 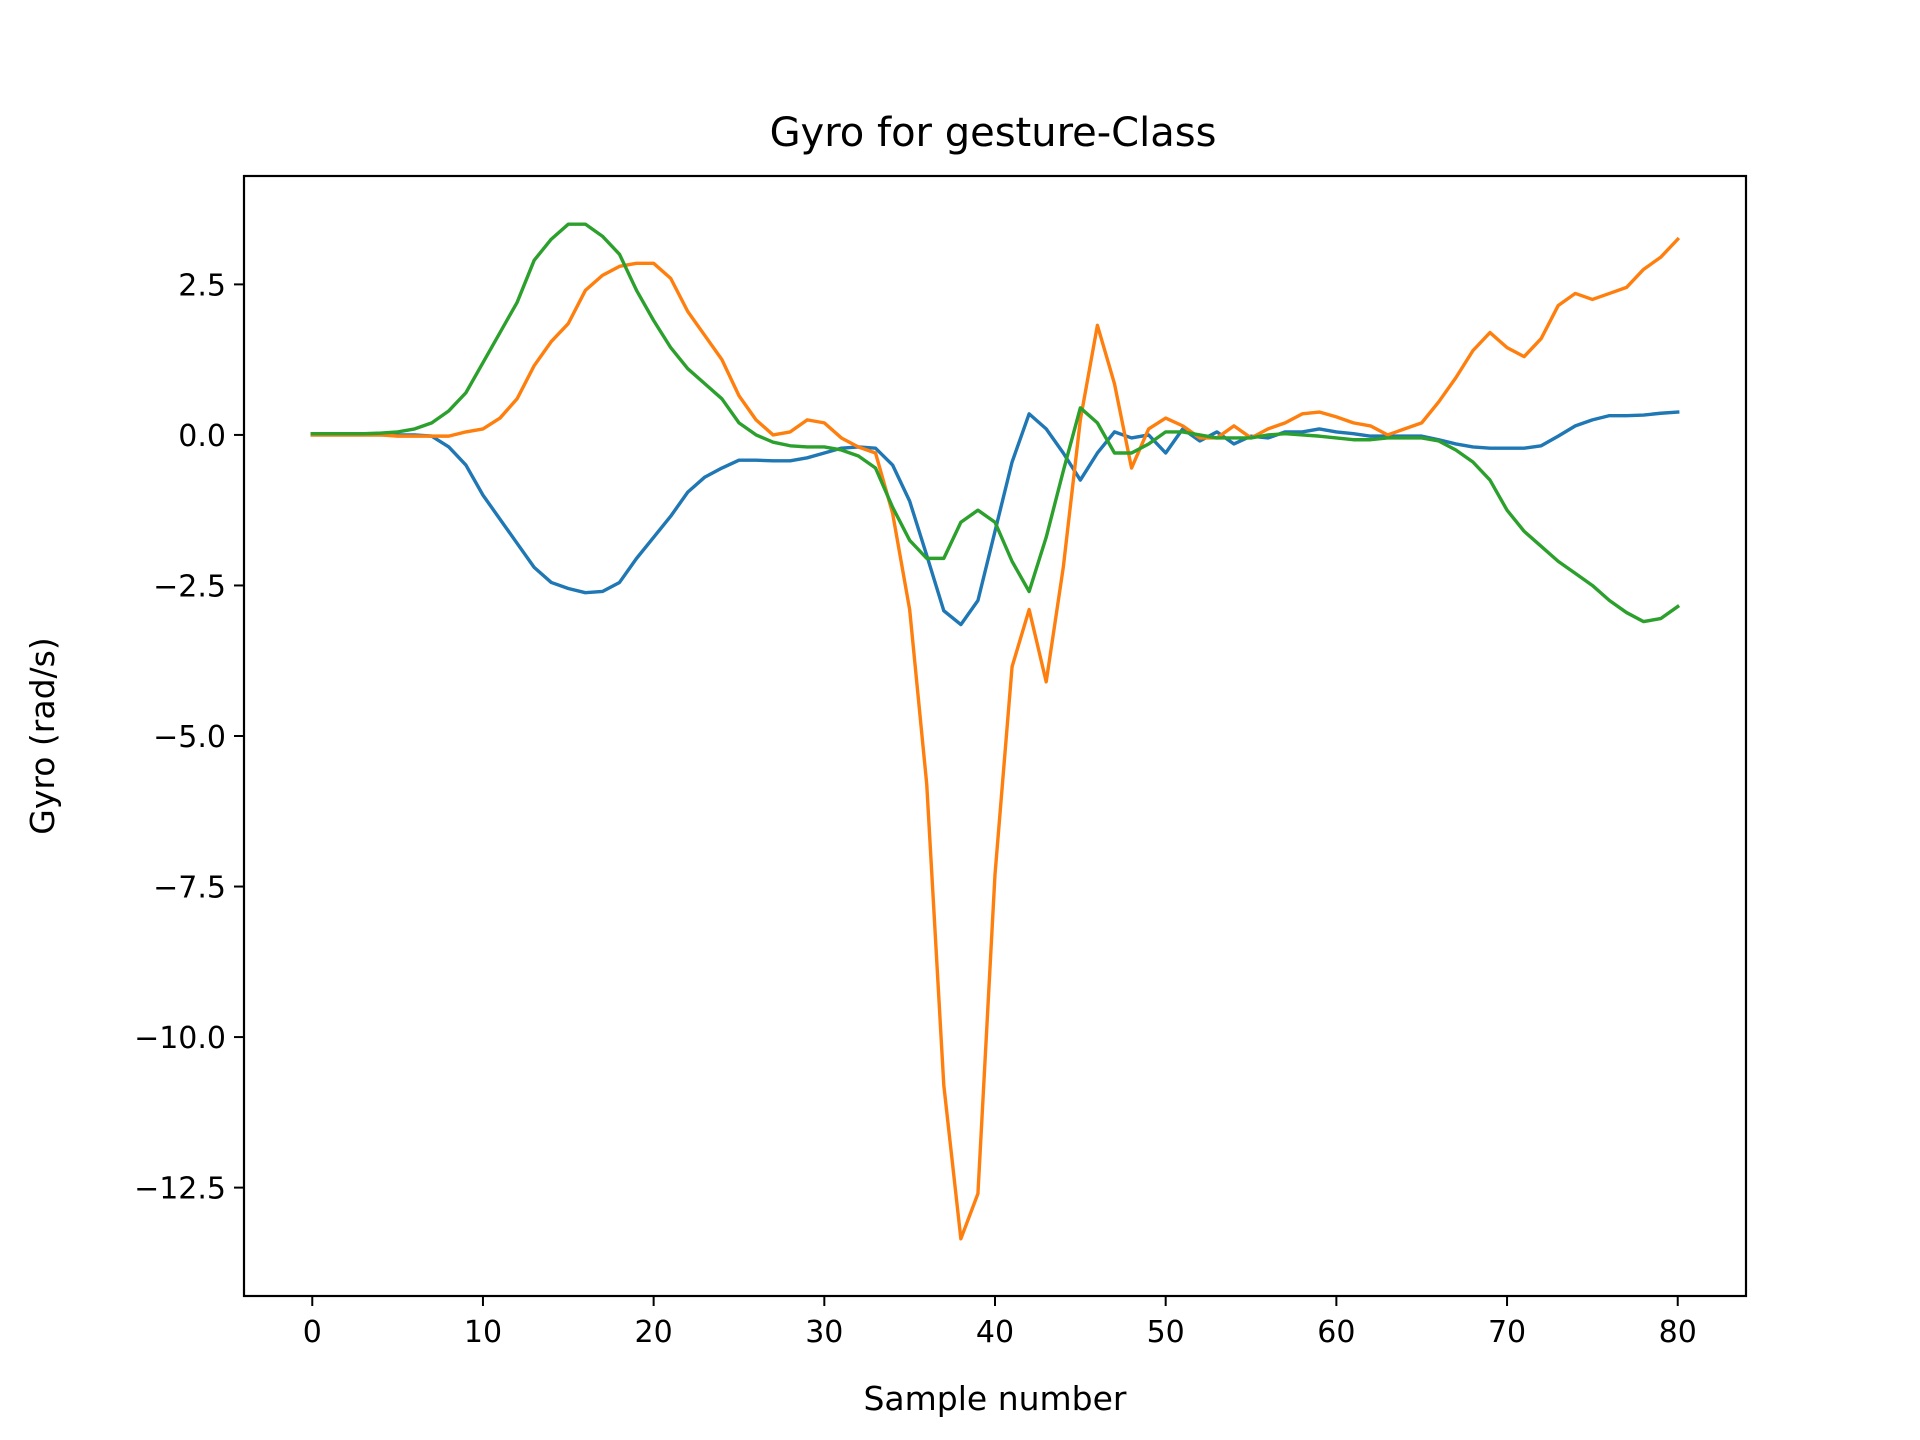 What do you see at coordinates (995, 1332) in the screenshot?
I see `x-tick-label: 40` at bounding box center [995, 1332].